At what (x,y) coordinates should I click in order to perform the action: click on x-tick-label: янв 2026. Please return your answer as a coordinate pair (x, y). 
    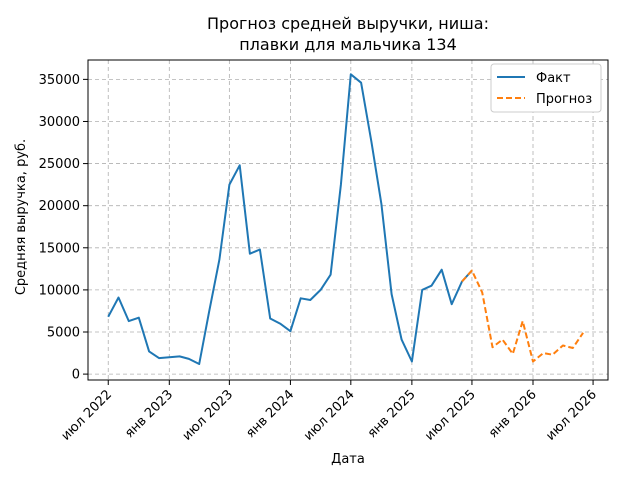
    Looking at the image, I should click on (513, 414).